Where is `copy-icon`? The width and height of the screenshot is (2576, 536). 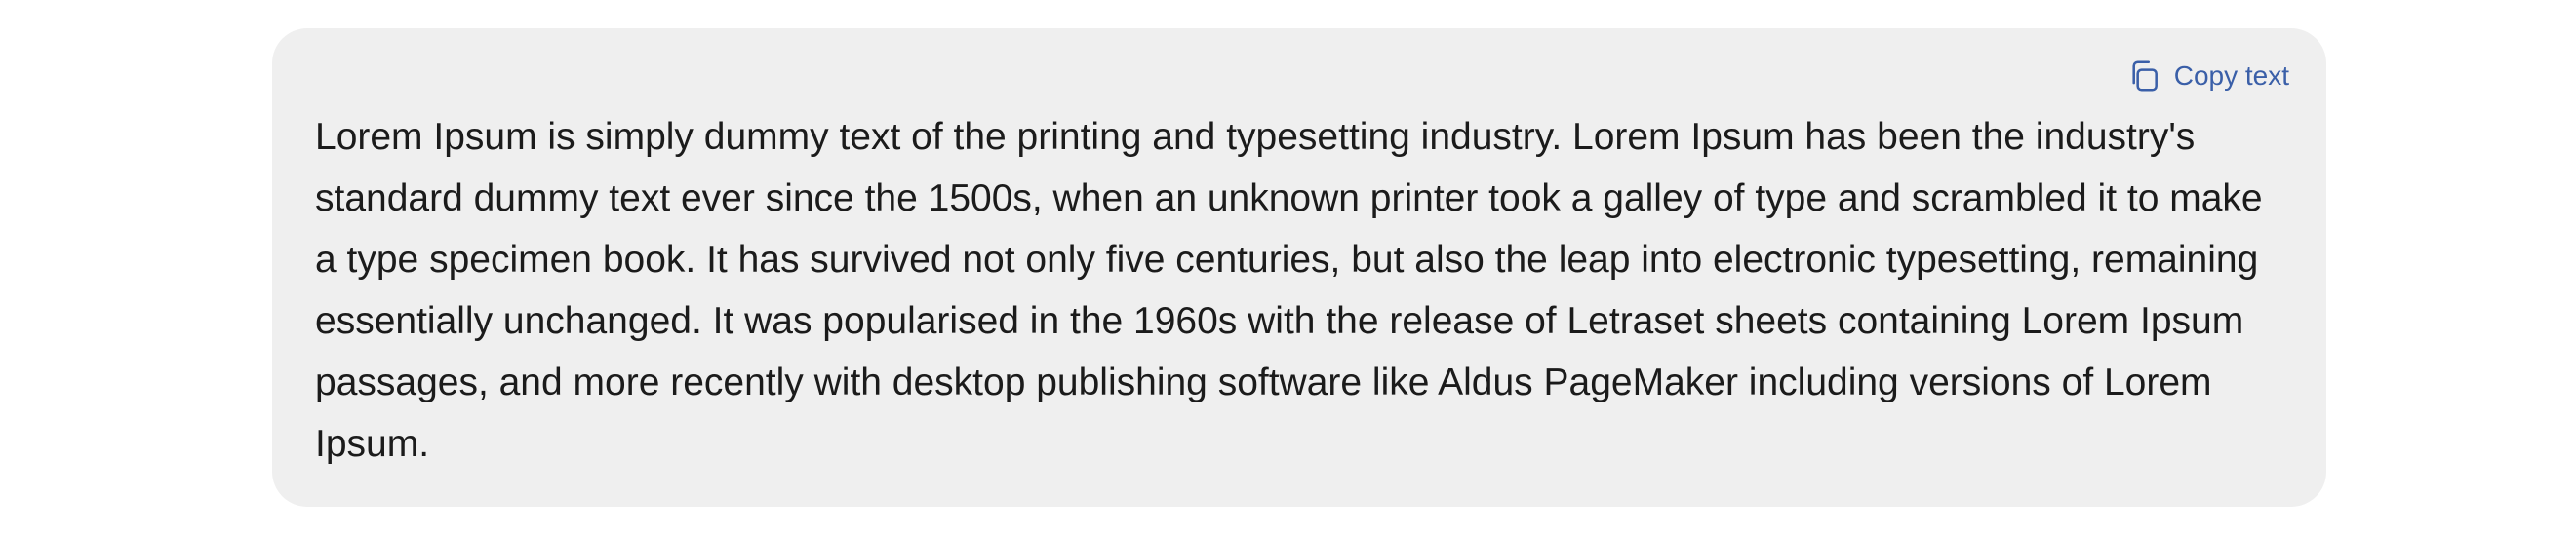 copy-icon is located at coordinates (2143, 76).